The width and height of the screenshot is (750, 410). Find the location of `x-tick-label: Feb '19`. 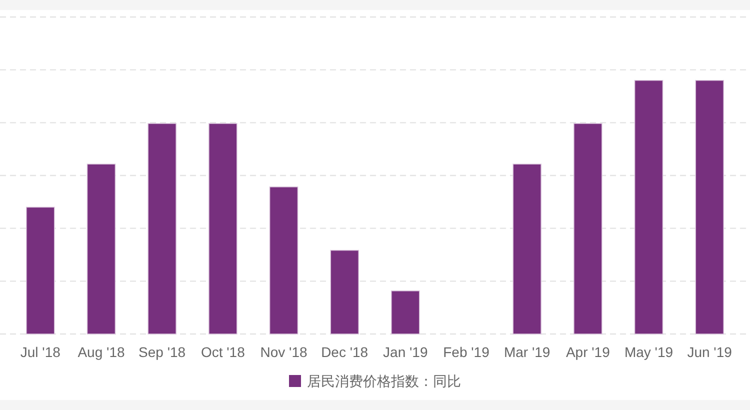

x-tick-label: Feb '19 is located at coordinates (466, 352).